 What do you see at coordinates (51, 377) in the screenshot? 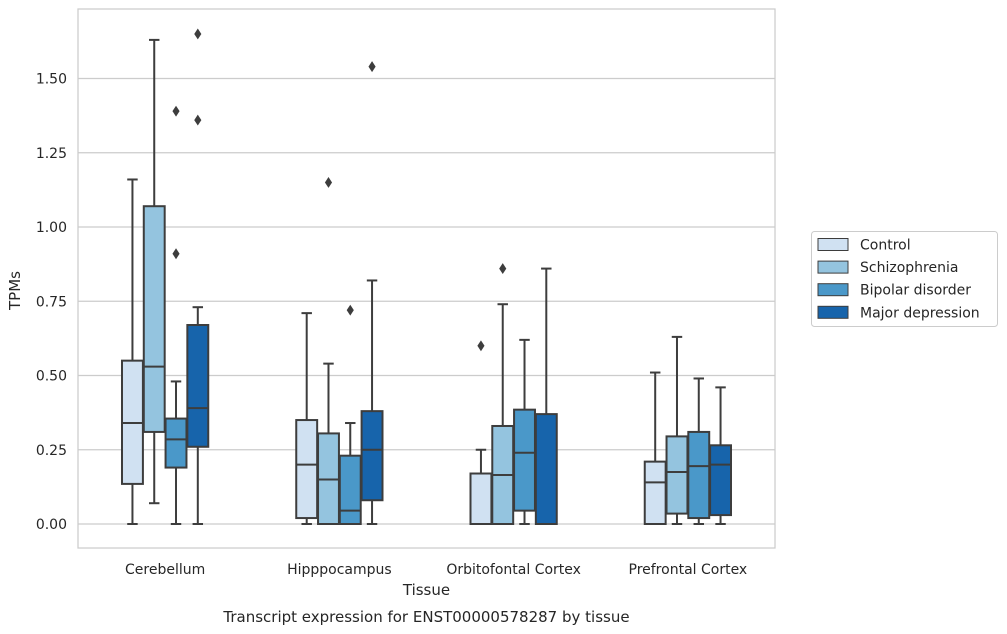
I see `y-tick-label: 0.50` at bounding box center [51, 377].